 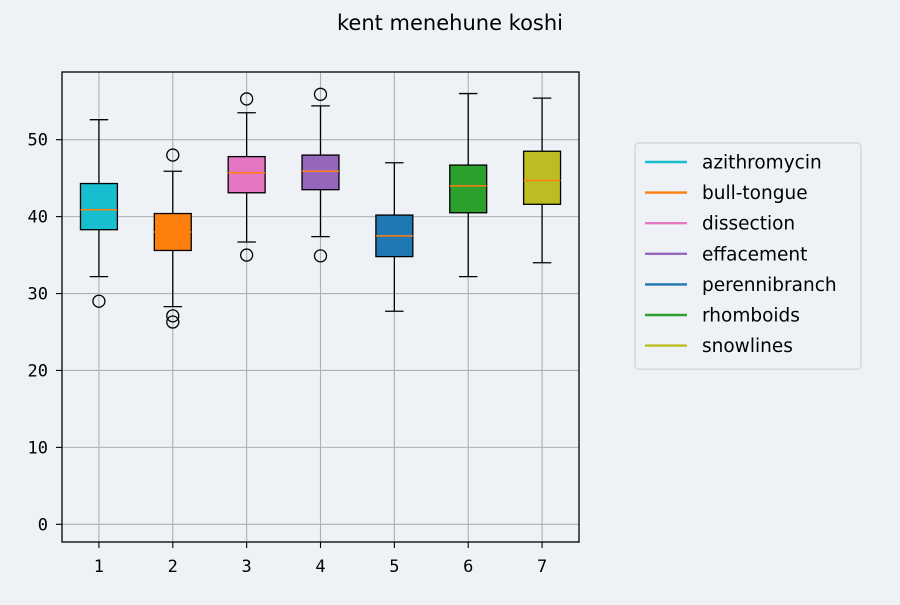 I want to click on box-bull-tongue, so click(x=172, y=238).